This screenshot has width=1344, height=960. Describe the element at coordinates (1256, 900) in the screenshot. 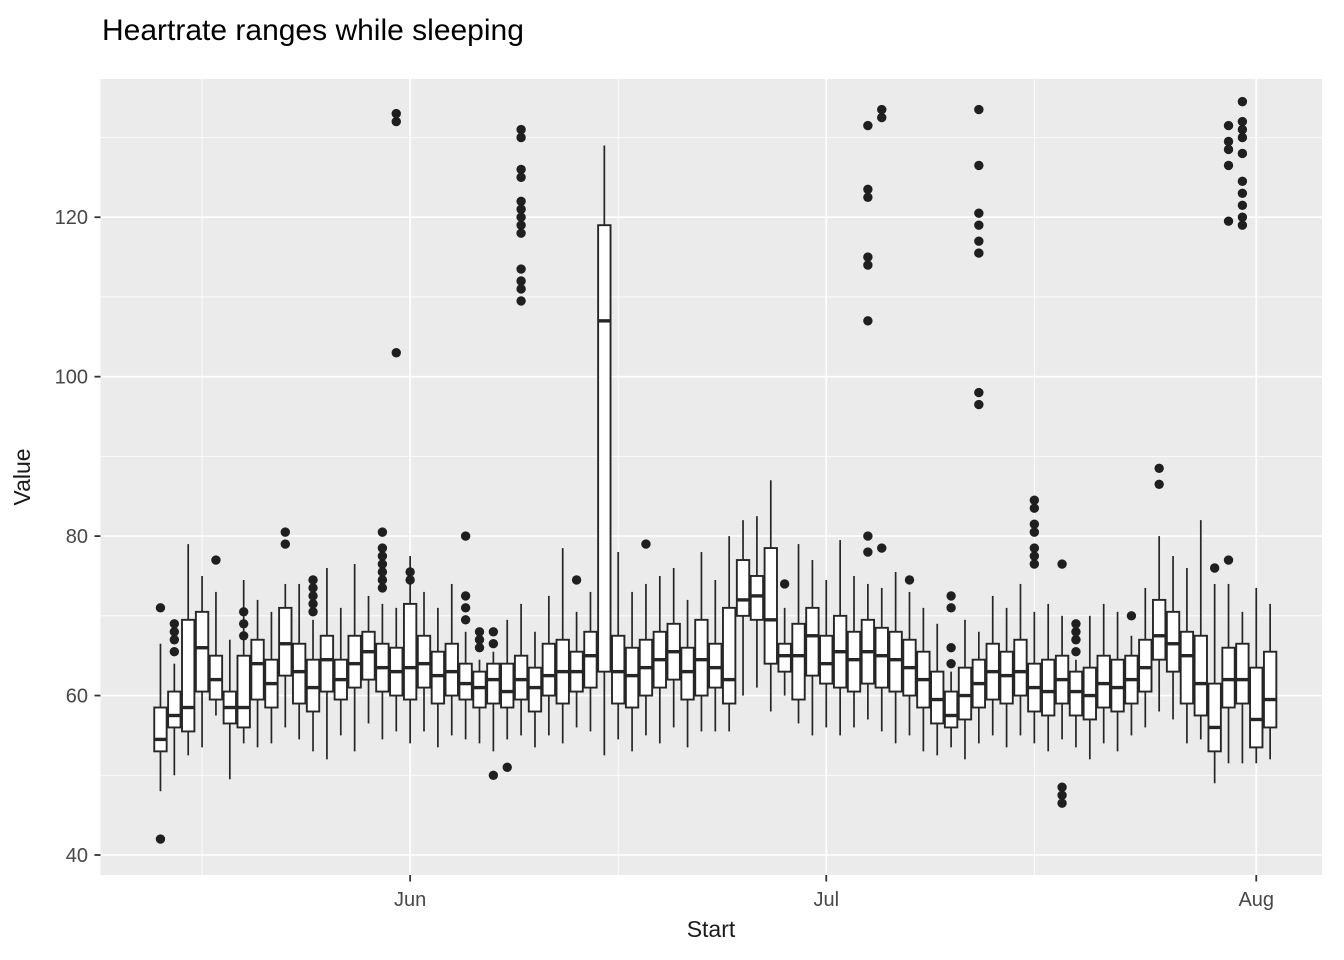

I see `x-tick-label: Aug` at that location.